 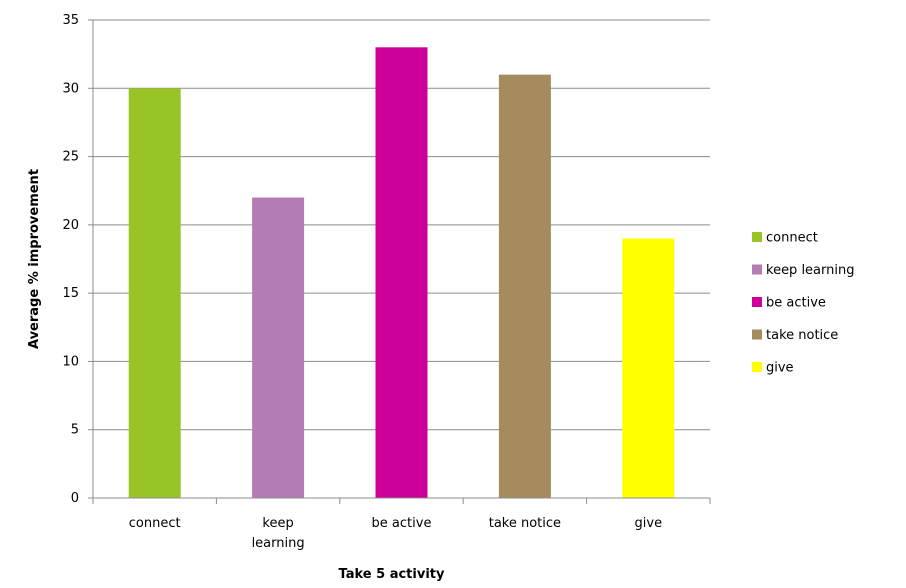 I want to click on legend-label: be active, so click(x=796, y=303).